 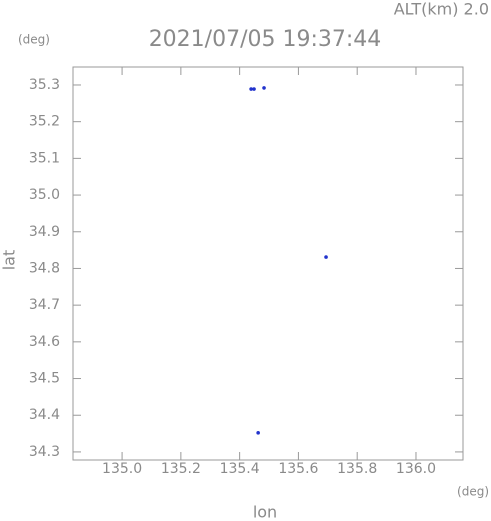 What do you see at coordinates (44, 305) in the screenshot?
I see `y-tick-label: 34.7` at bounding box center [44, 305].